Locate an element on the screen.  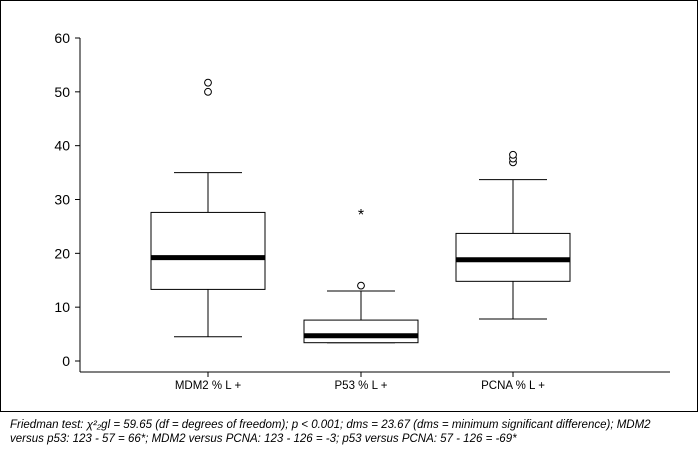
extreme-point: * is located at coordinates (361, 215).